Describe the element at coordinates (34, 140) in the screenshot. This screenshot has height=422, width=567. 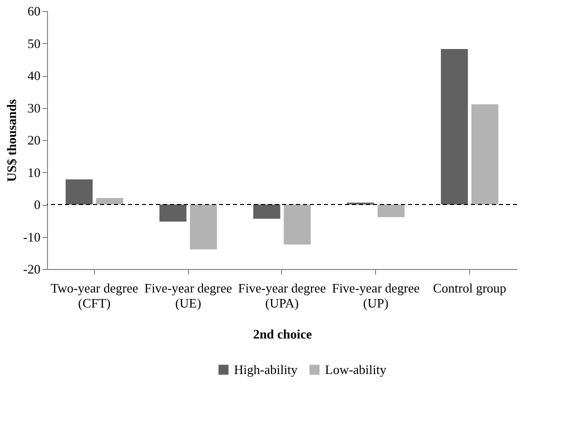
I see `y-tick-label: 20` at that location.